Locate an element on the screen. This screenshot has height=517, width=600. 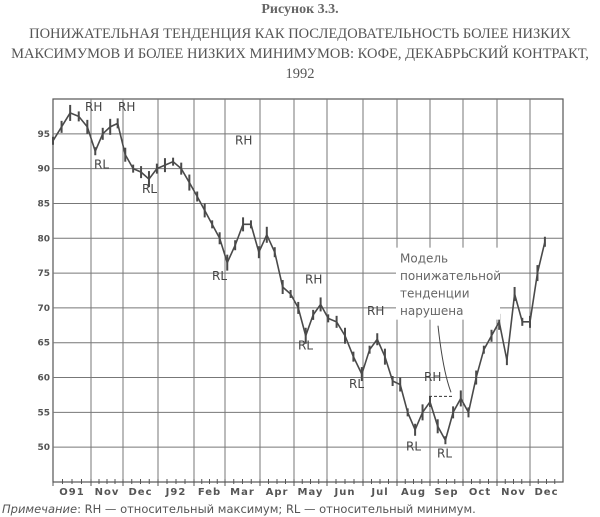
x-tick-label: O91 is located at coordinates (71, 492).